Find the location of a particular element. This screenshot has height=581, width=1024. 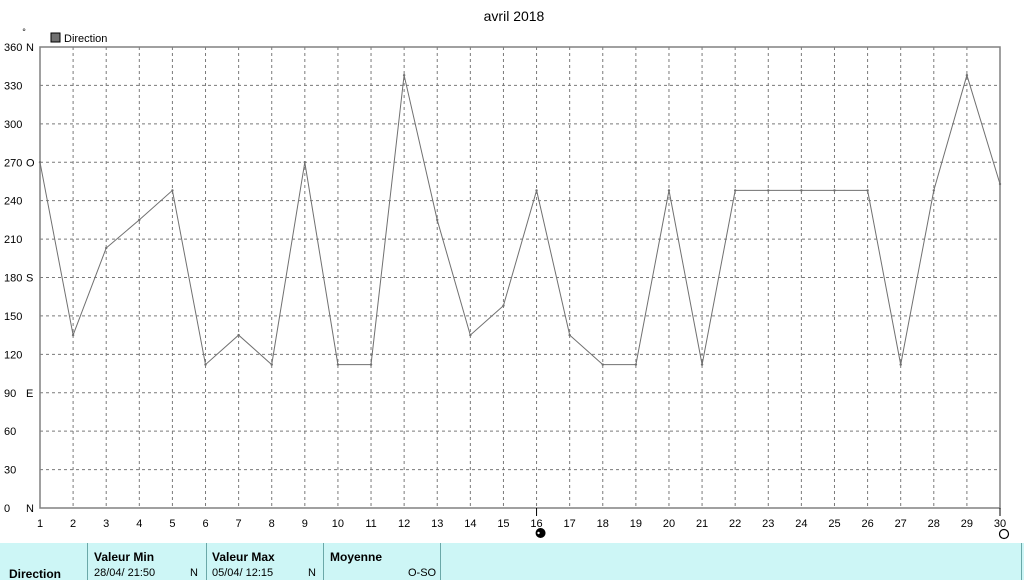

x-tick-label: 12 is located at coordinates (404, 524).